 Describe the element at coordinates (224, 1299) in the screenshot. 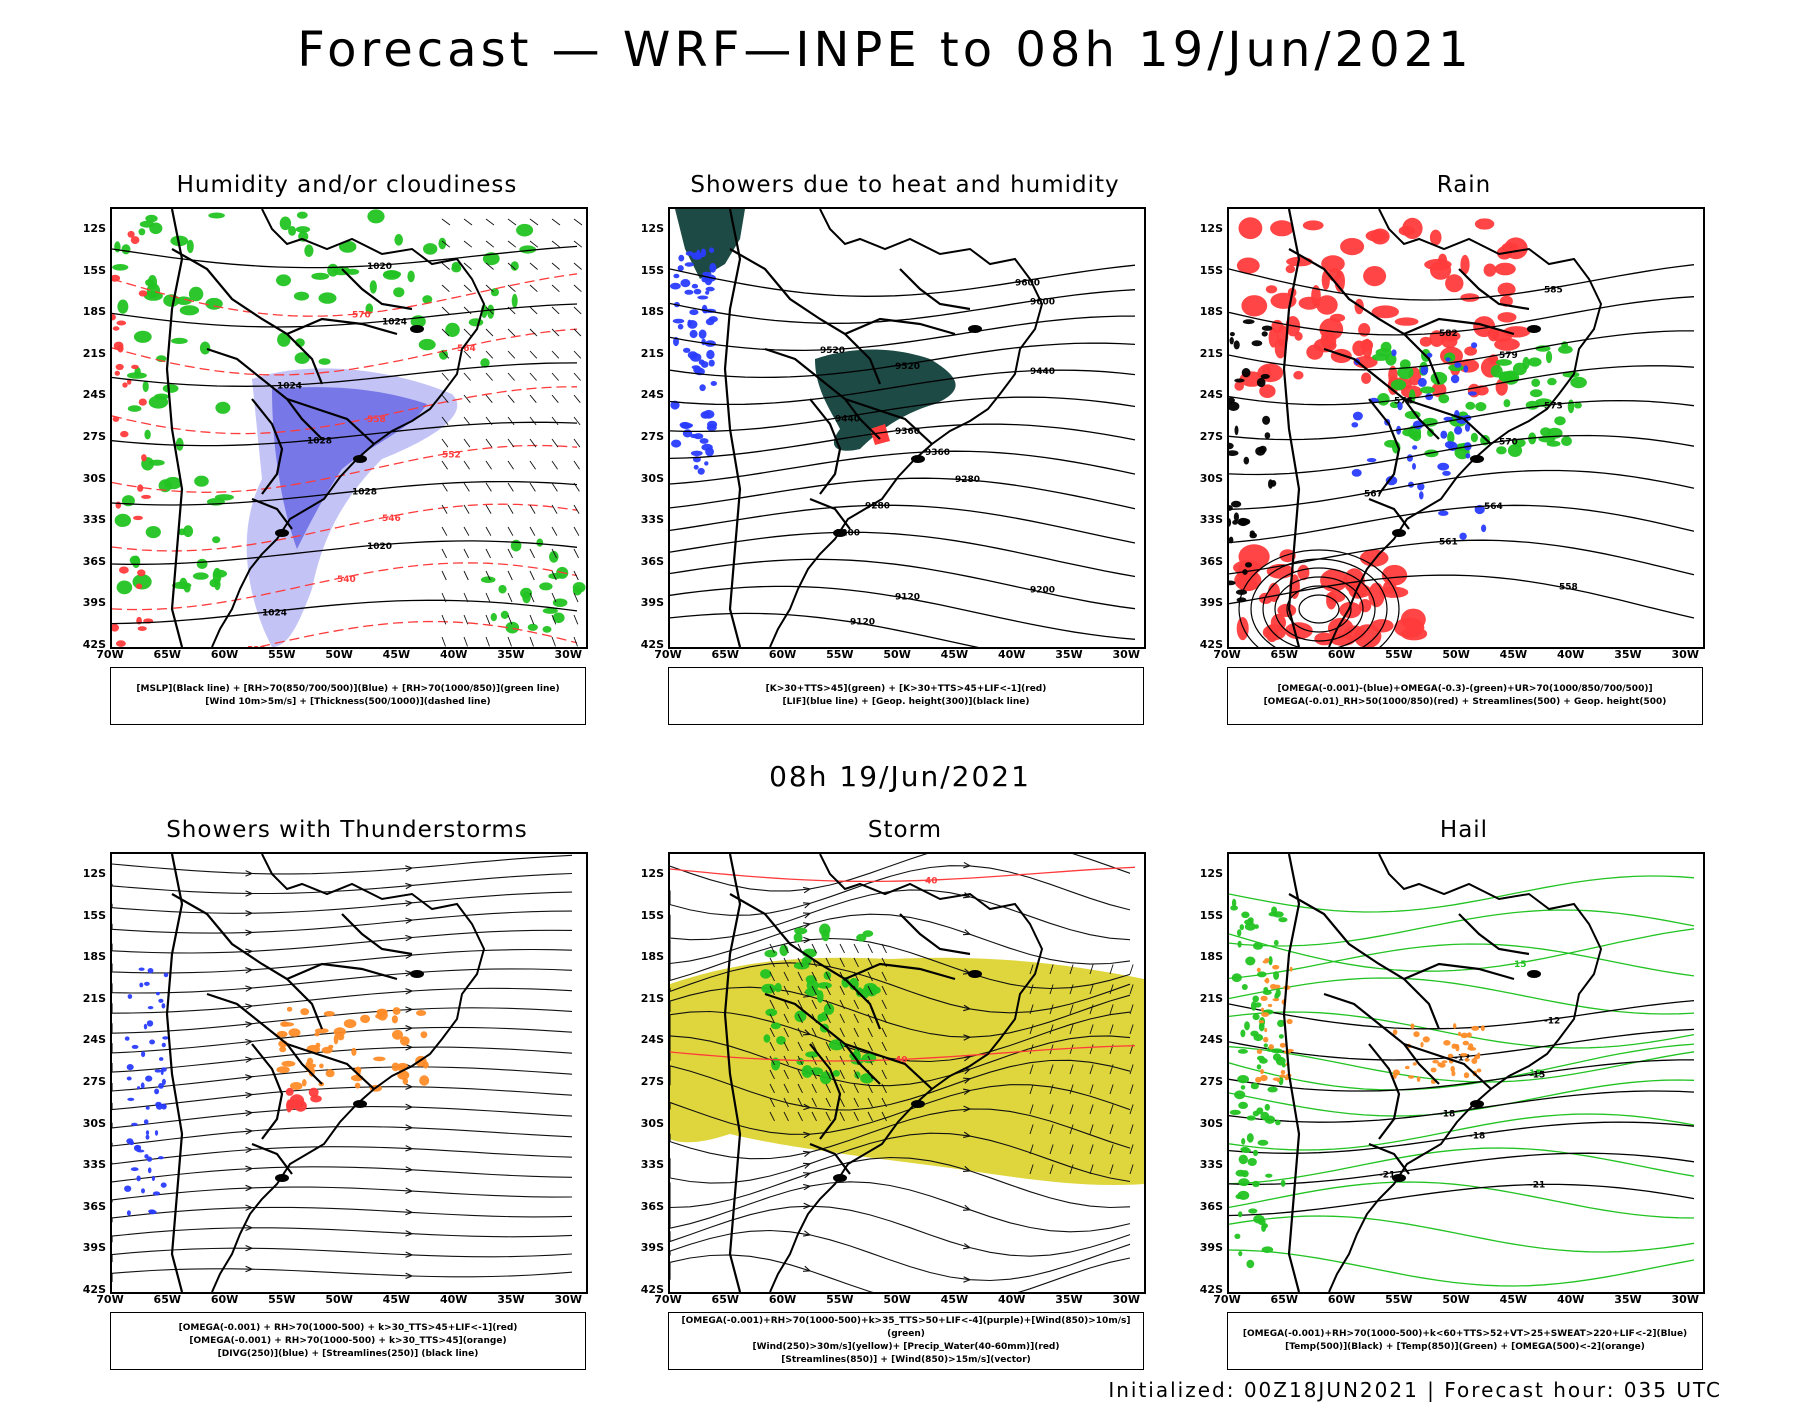

I see `lon-tick-label: 60W` at that location.